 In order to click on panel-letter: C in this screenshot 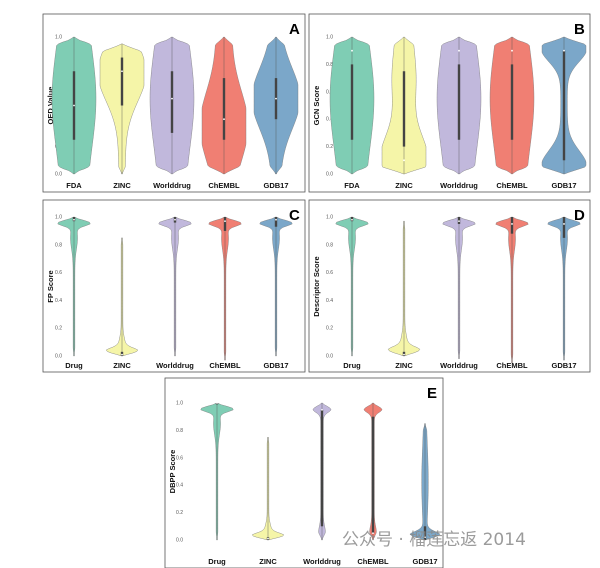, I will do `click(294, 215)`.